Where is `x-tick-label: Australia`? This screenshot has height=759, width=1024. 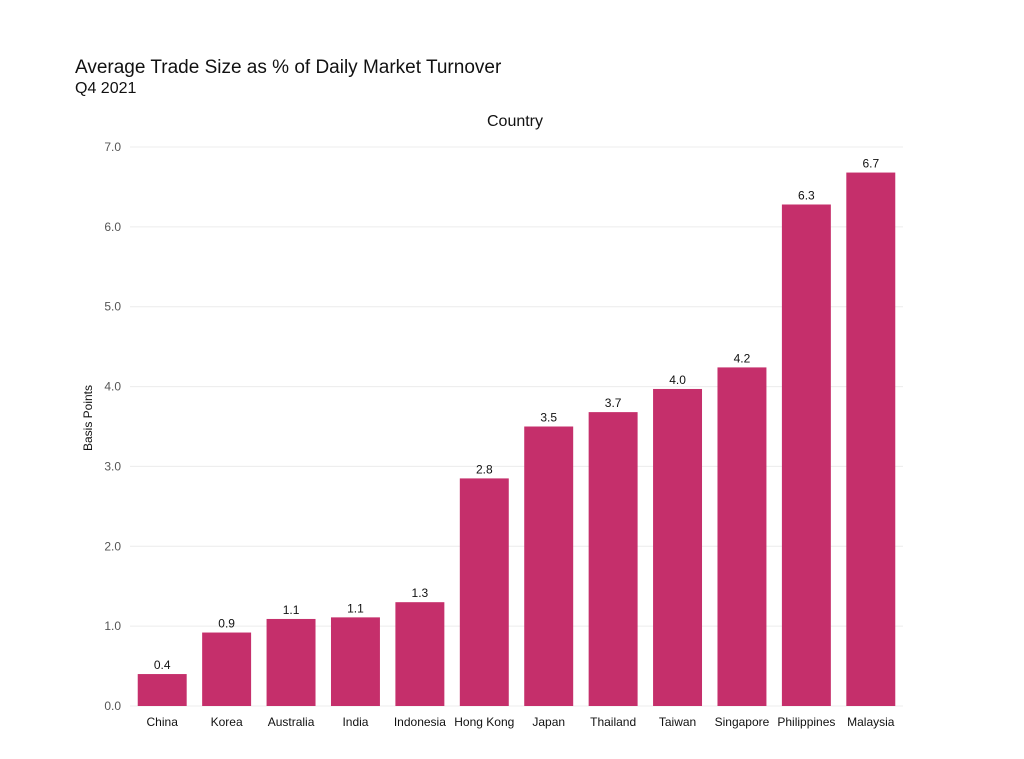 x-tick-label: Australia is located at coordinates (291, 722).